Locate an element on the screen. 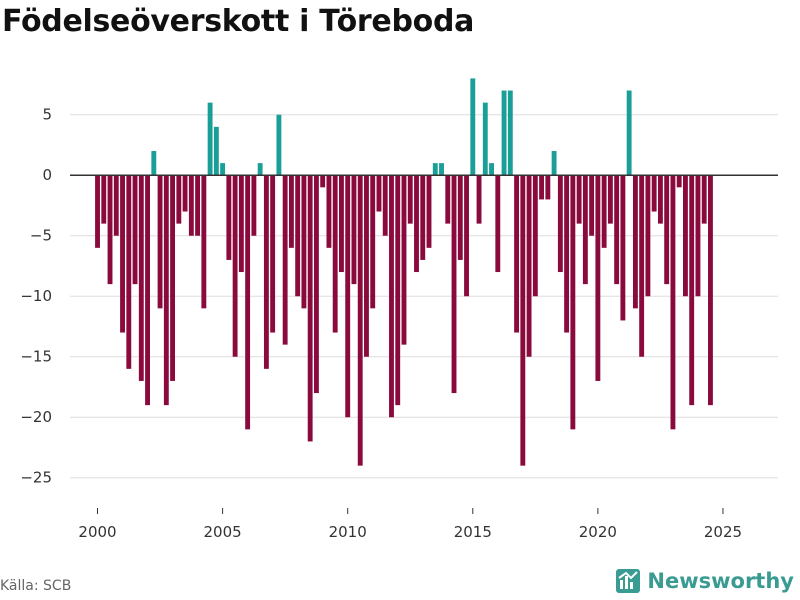 The width and height of the screenshot is (800, 600). x-tick-label: 2010 is located at coordinates (348, 532).